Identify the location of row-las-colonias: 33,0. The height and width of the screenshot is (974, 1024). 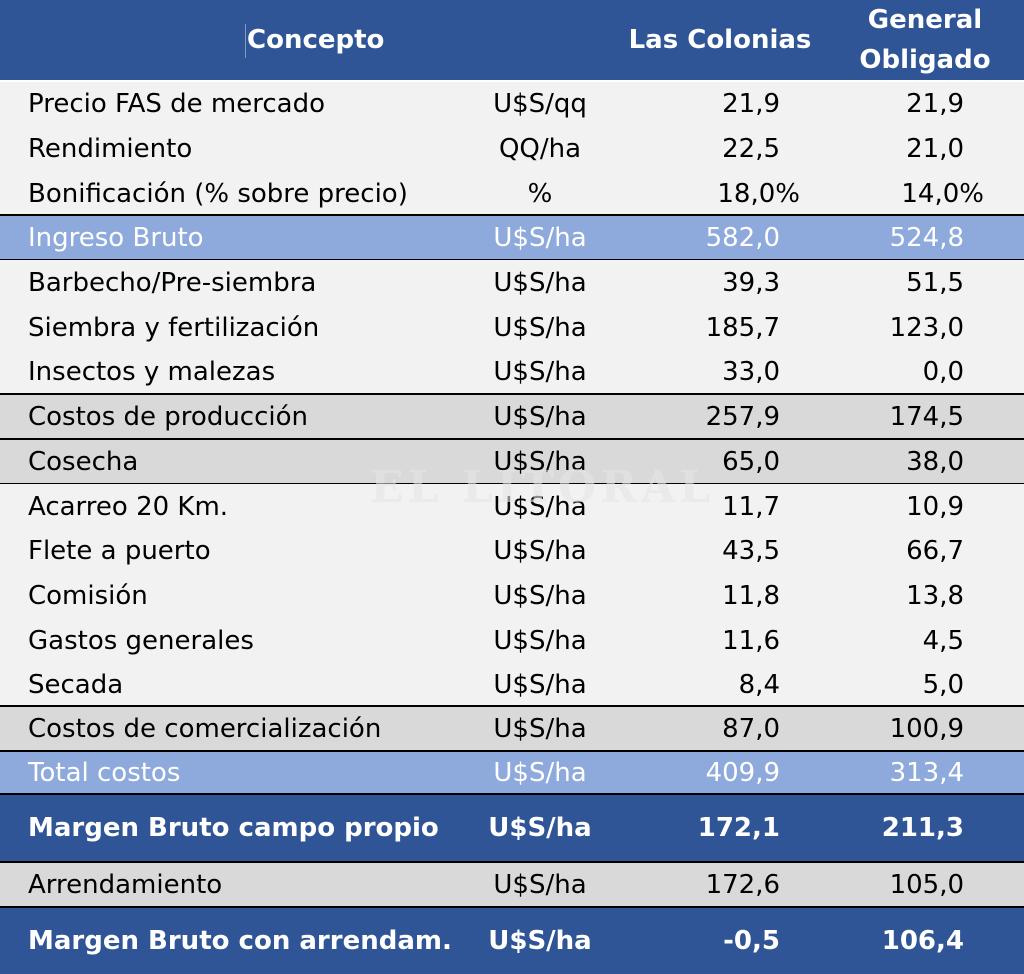
(751, 372).